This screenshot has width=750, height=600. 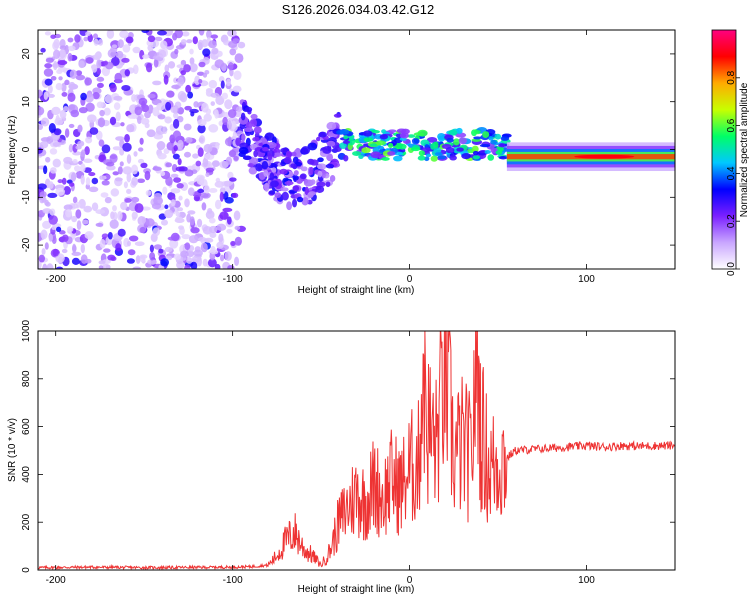 What do you see at coordinates (356, 589) in the screenshot?
I see `snr-x-axis-label: Height of straight line (km)` at bounding box center [356, 589].